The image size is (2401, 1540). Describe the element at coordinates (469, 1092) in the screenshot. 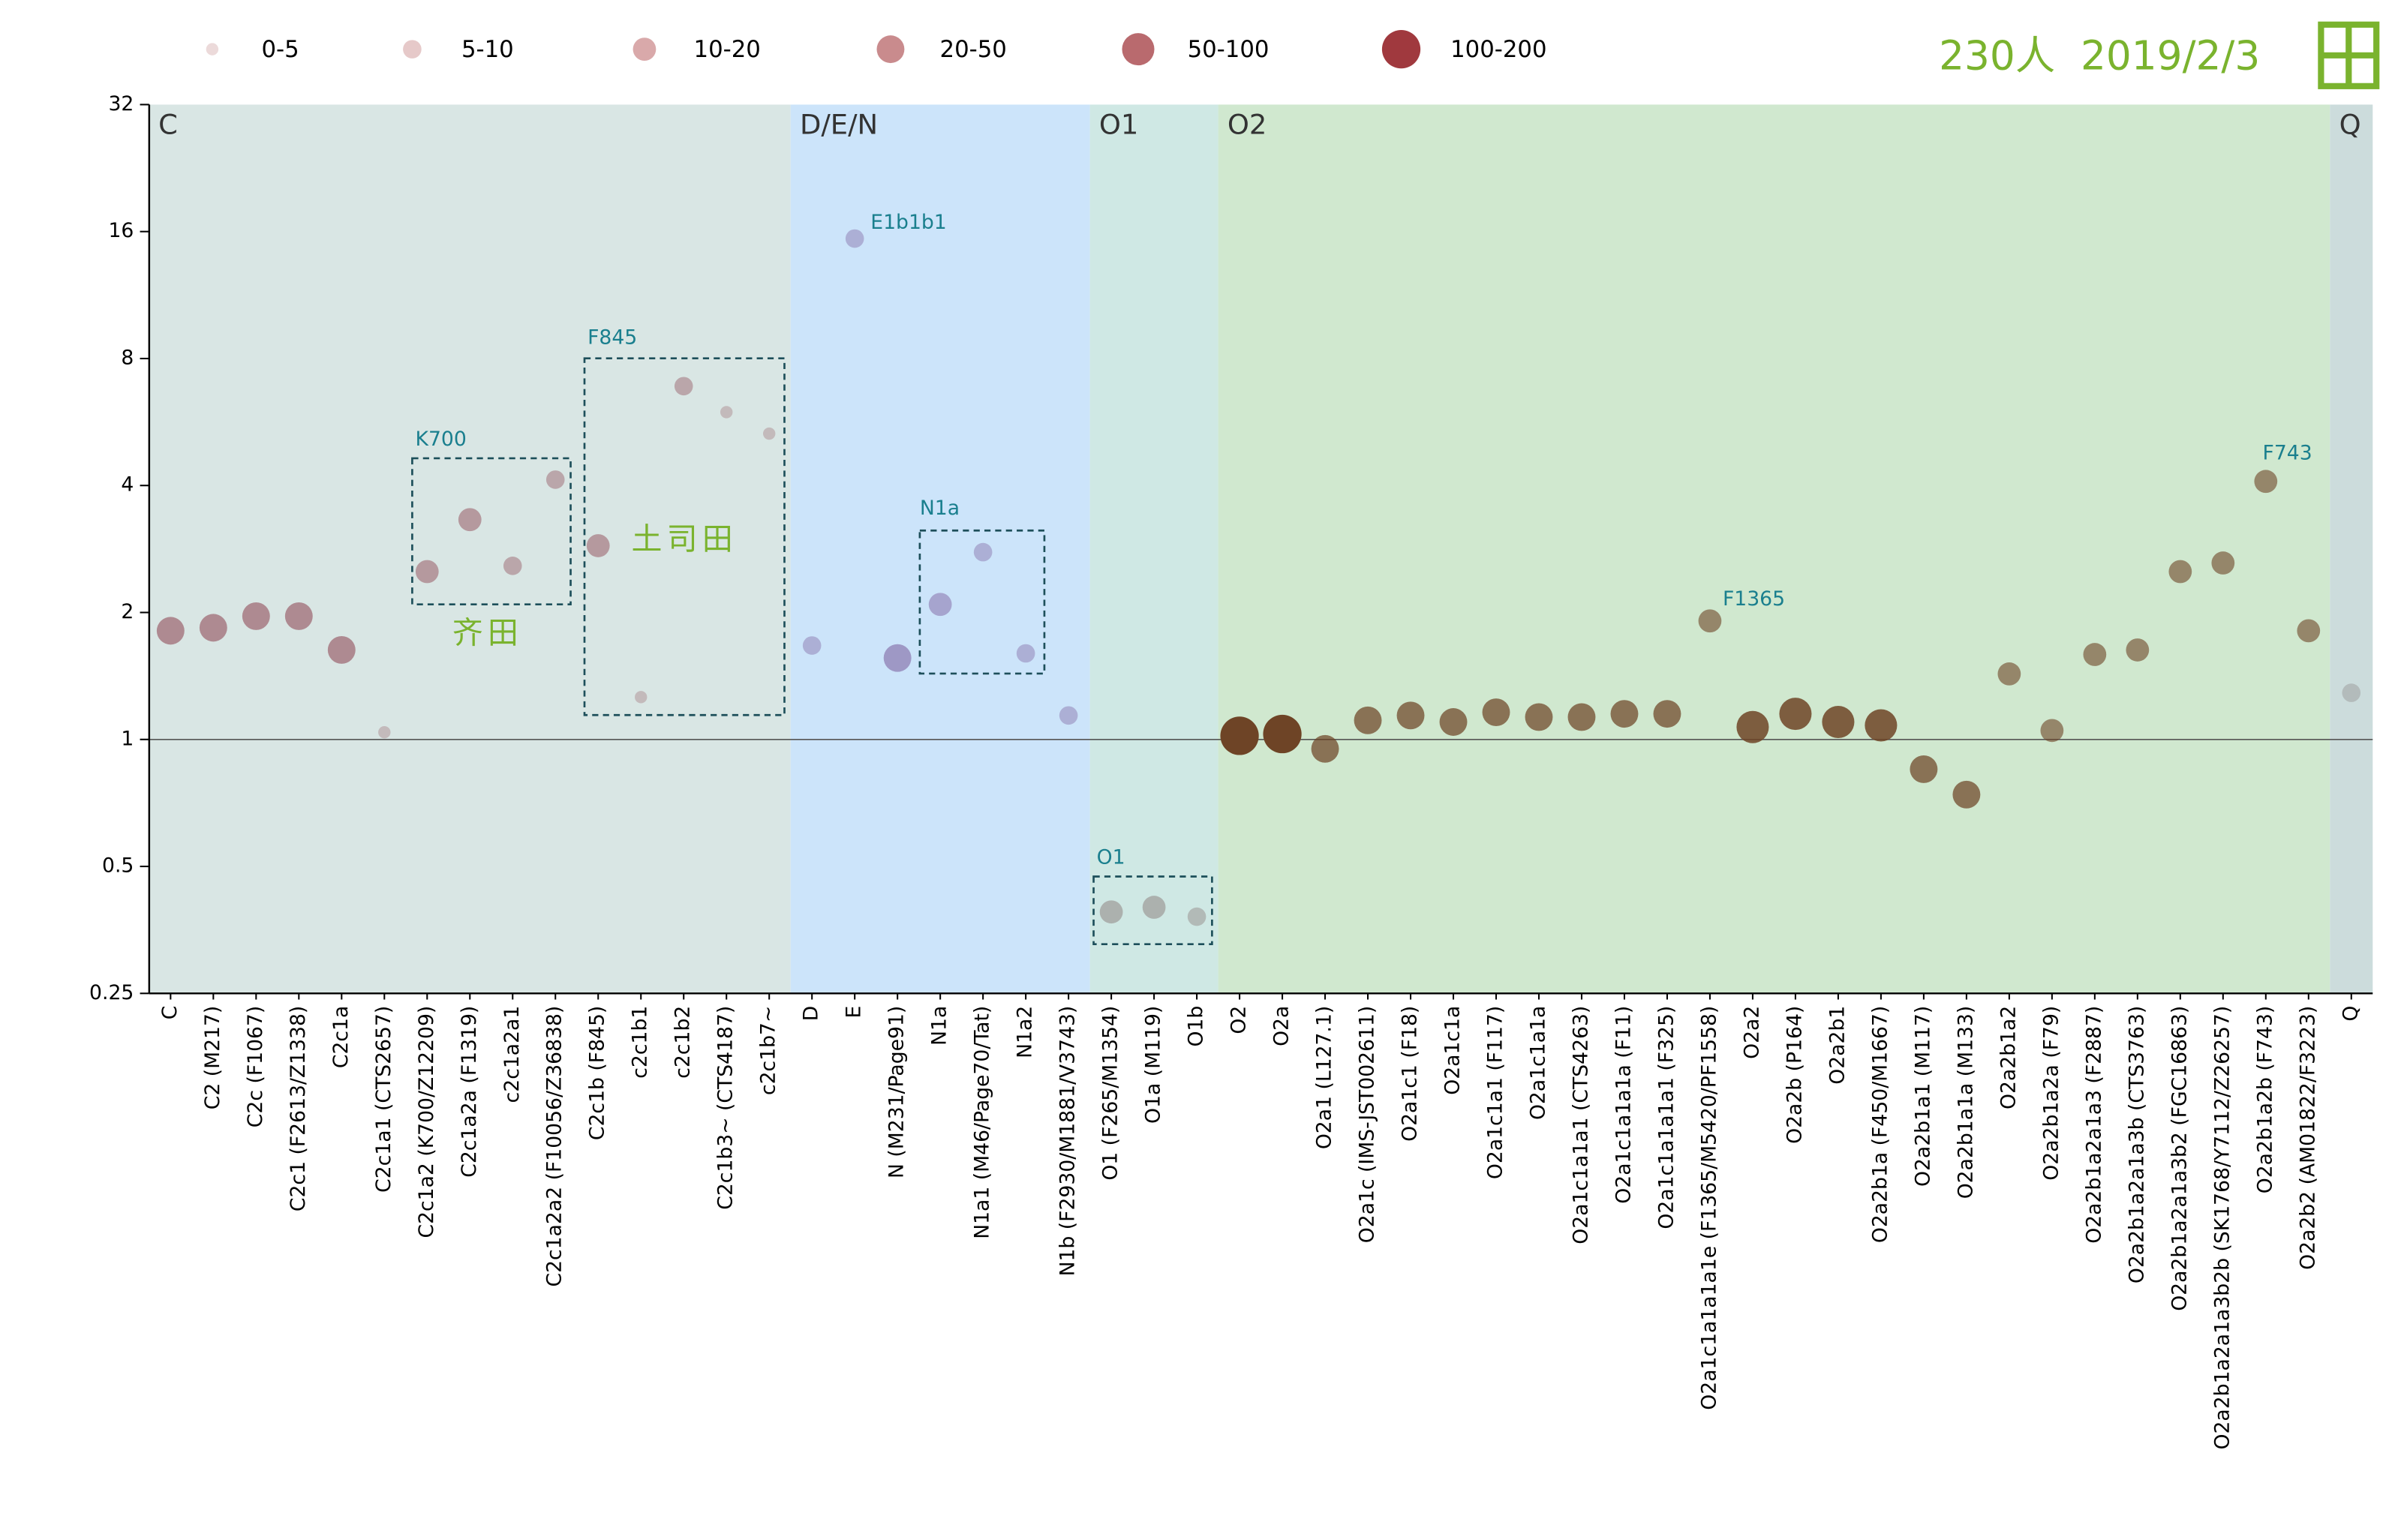

I see `x-tick-label: C2c1a2a (F1319)` at that location.